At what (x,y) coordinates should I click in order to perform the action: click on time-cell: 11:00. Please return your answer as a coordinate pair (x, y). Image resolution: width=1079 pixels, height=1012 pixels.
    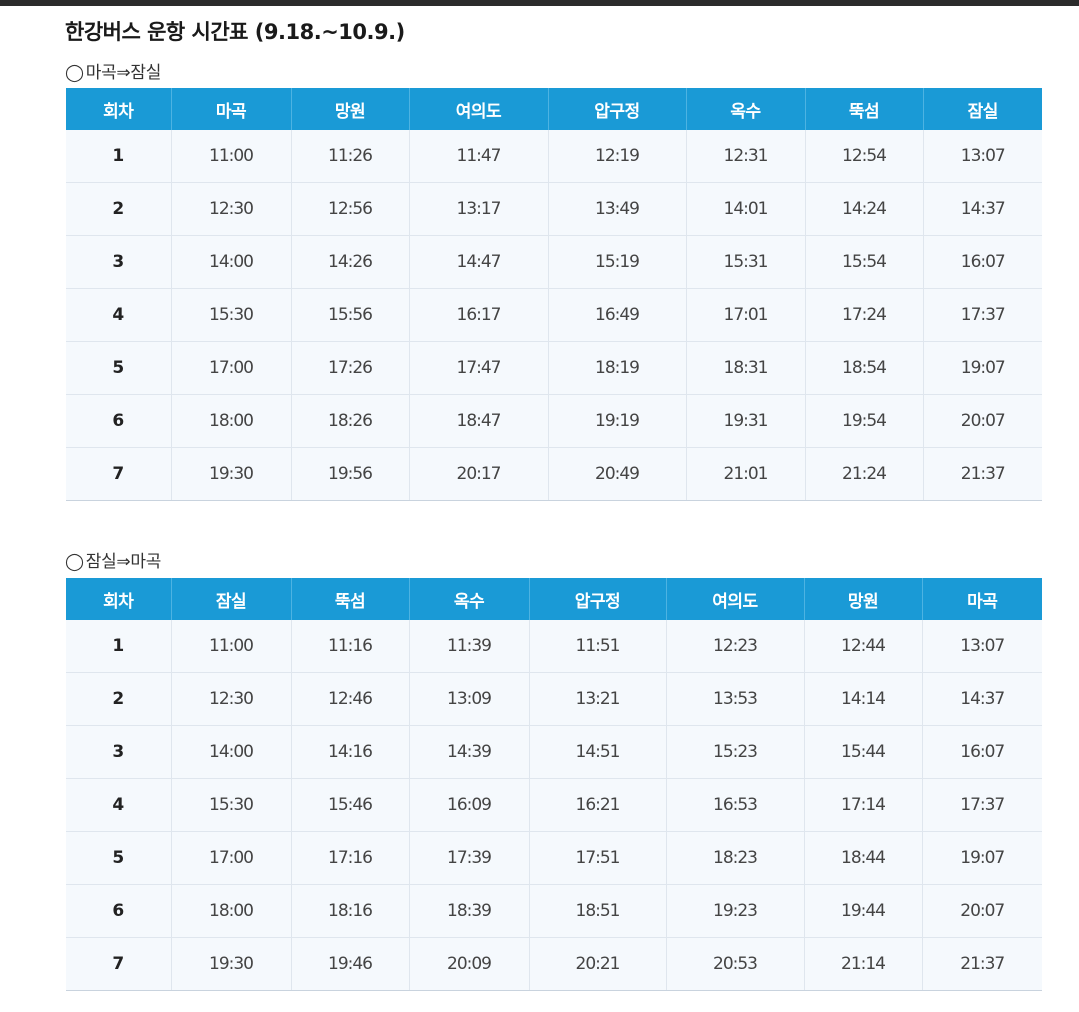
    Looking at the image, I should click on (230, 646).